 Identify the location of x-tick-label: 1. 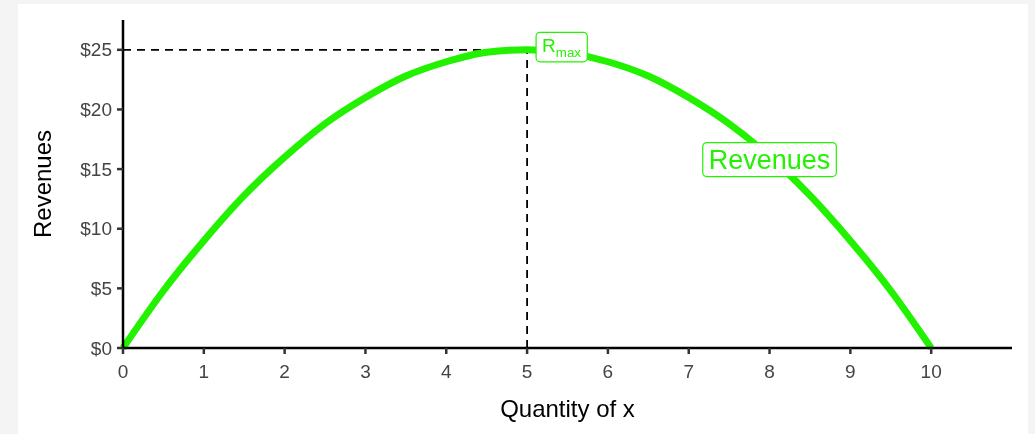
(204, 371).